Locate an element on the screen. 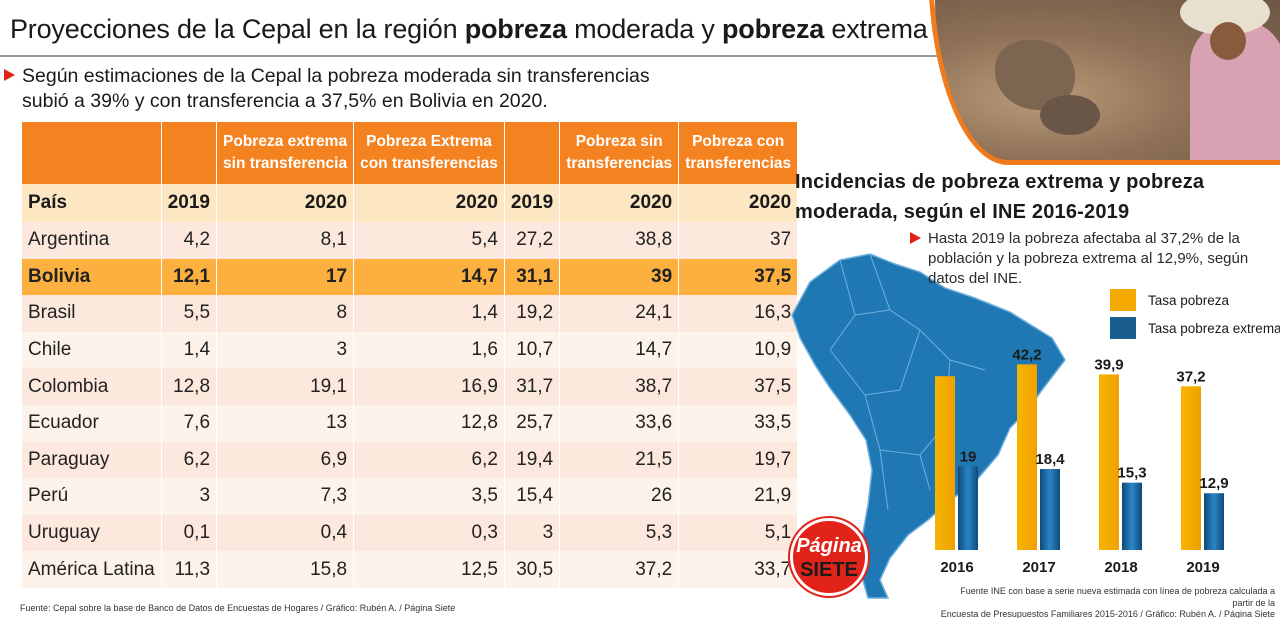  group-header: Pobreza extrema sin transferencia is located at coordinates (285, 153).